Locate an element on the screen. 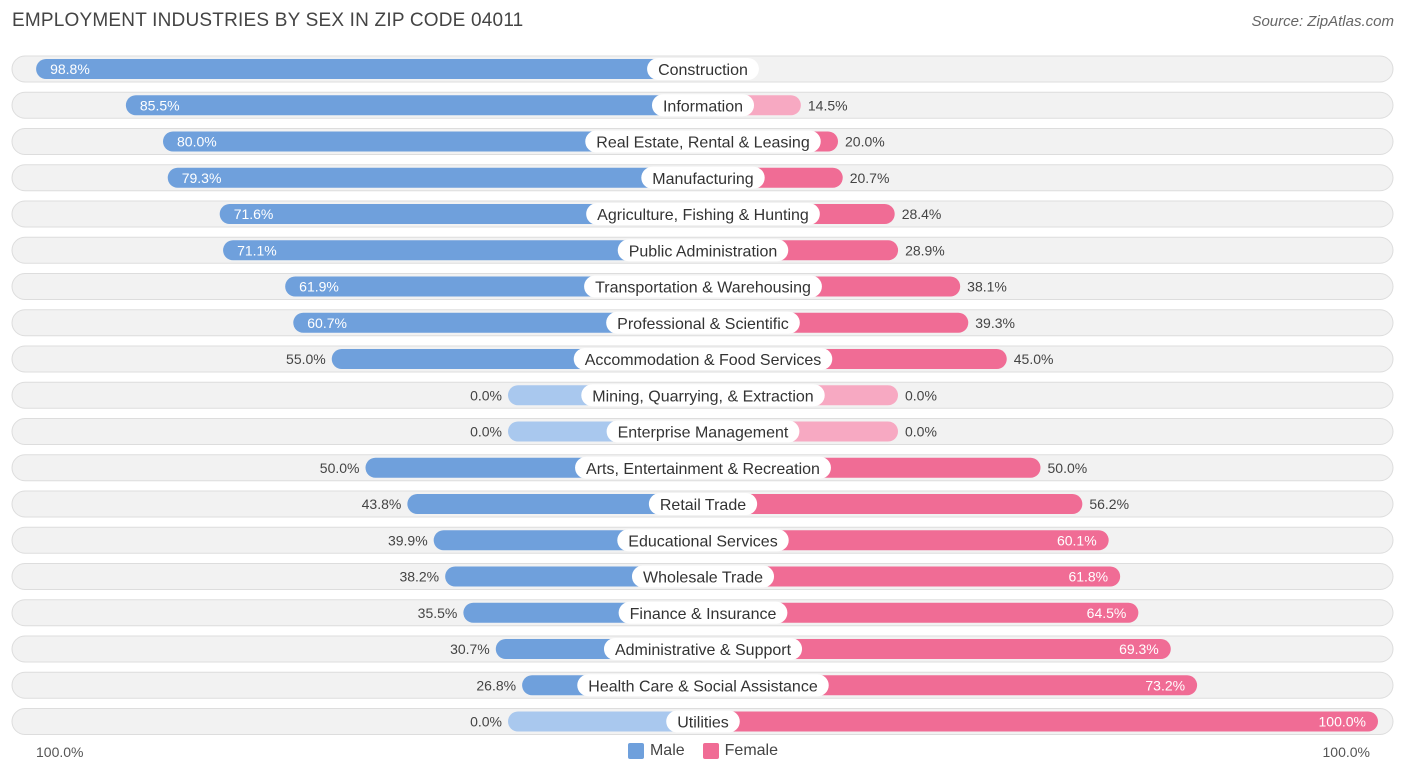 This screenshot has width=1406, height=776. value-label-female: 38.1% is located at coordinates (987, 287).